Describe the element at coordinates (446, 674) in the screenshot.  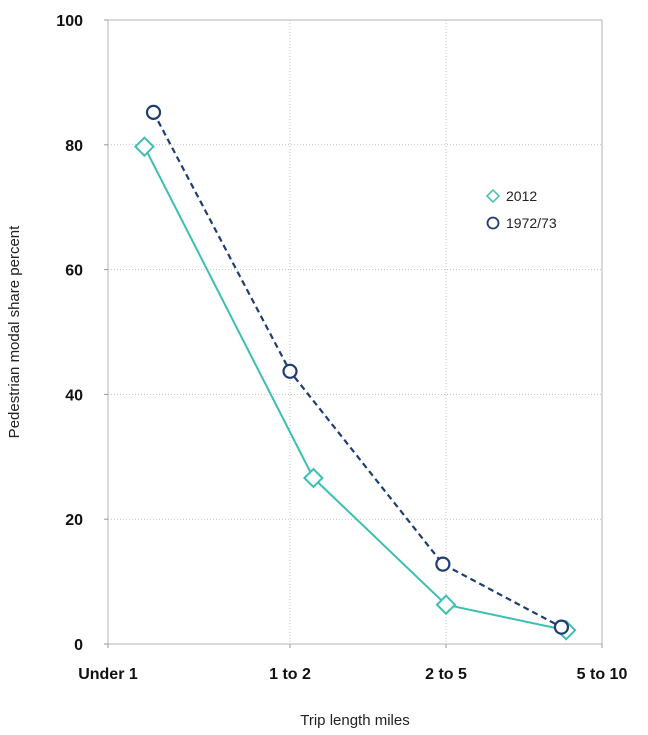
I see `x-tick-label: 2 to 5` at that location.